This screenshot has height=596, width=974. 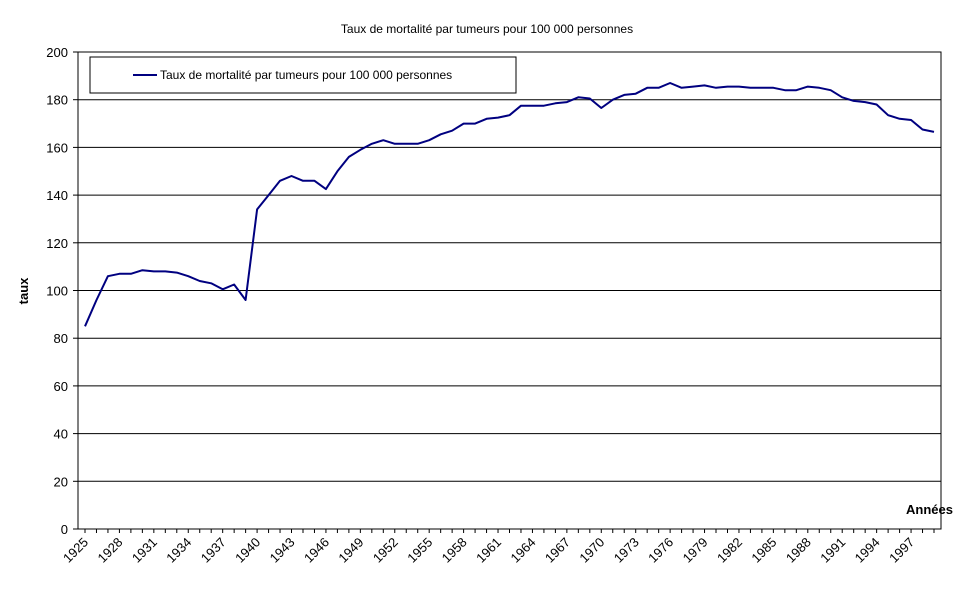 I want to click on y-tick-label-20: 20, so click(x=61, y=481).